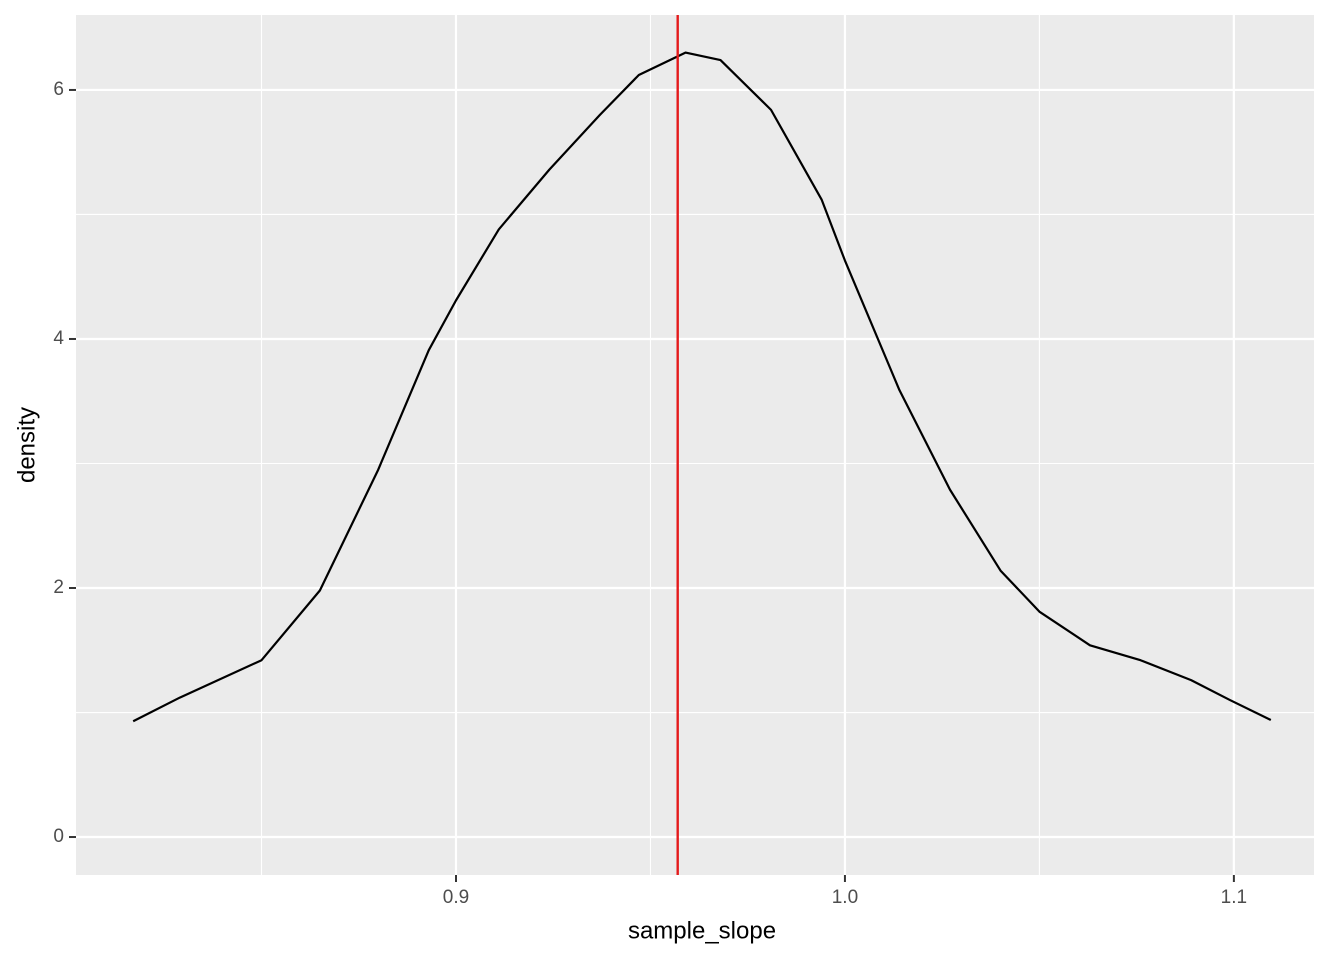  I want to click on y-tick-label: 4, so click(58, 338).